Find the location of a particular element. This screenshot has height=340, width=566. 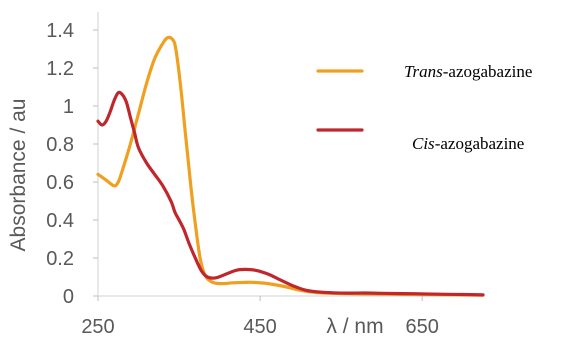

y-tick-label: 0 is located at coordinates (68, 297).